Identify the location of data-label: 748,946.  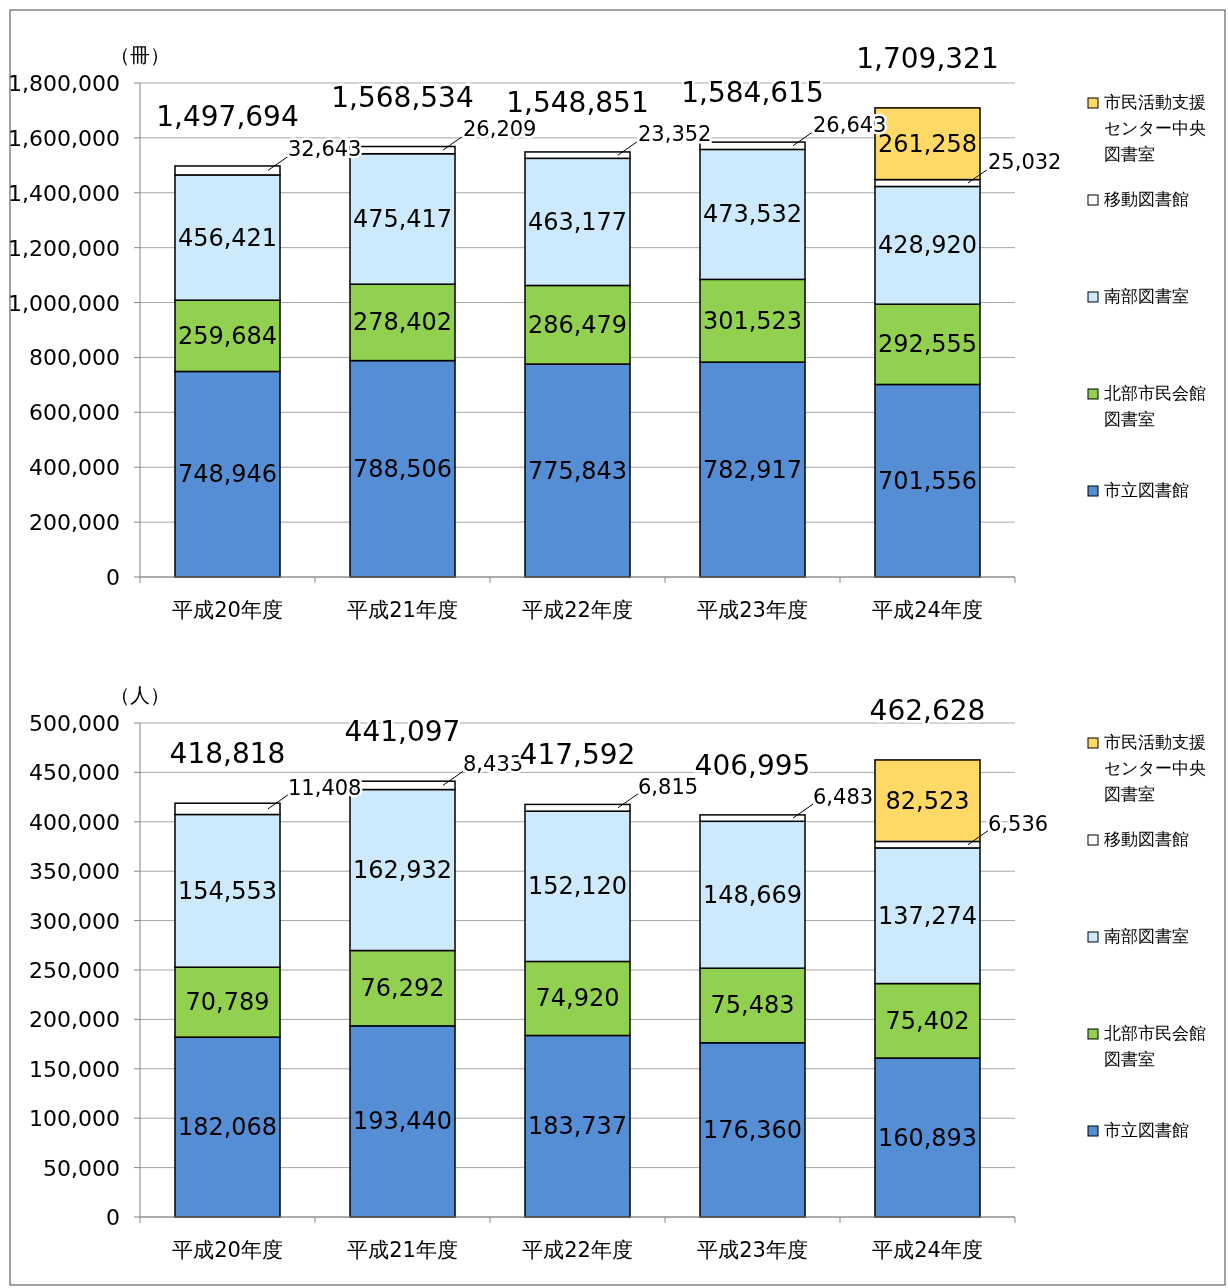
(227, 474).